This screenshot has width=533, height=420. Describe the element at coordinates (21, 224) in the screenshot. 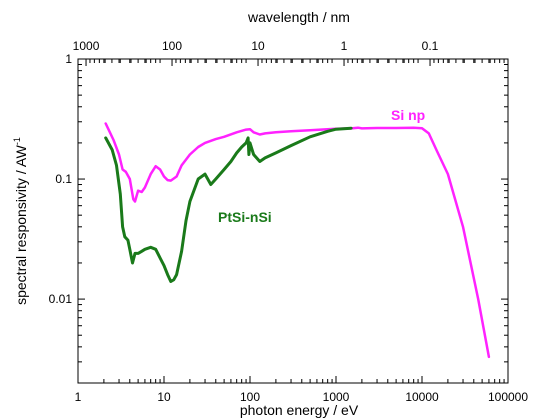

I see `y-axis-title-main: spectral responsivity / AW` at that location.